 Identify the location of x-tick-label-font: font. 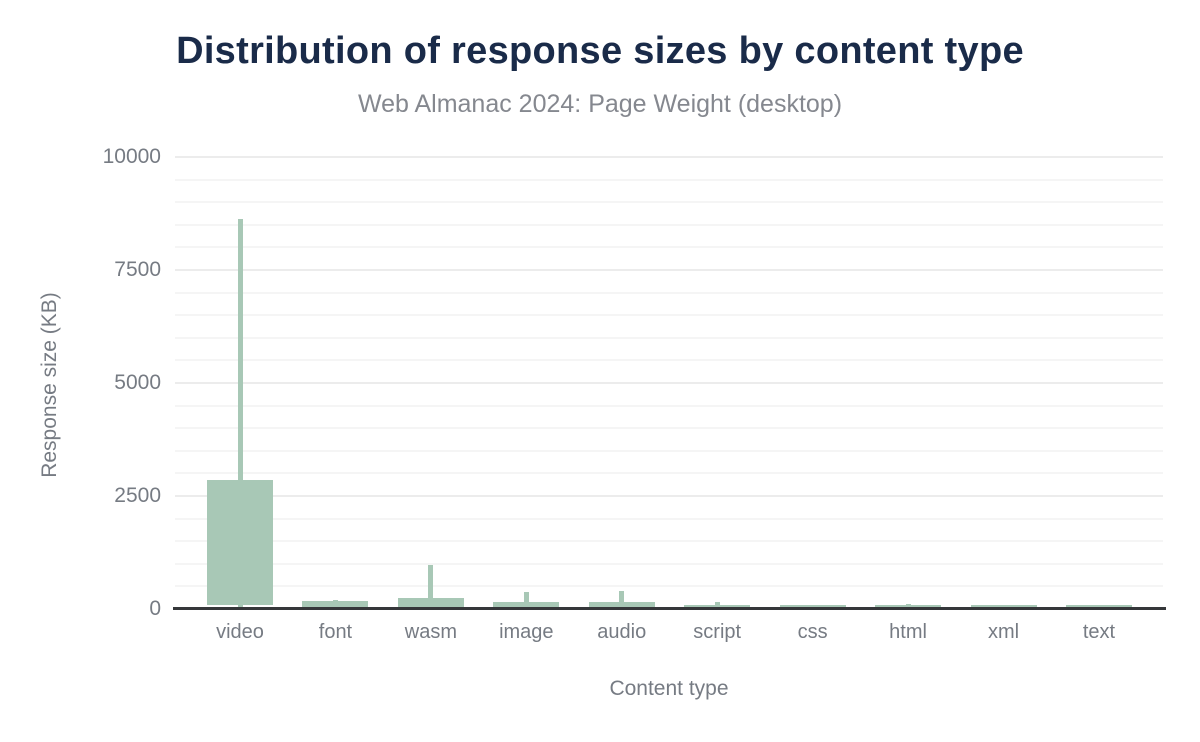
(335, 632).